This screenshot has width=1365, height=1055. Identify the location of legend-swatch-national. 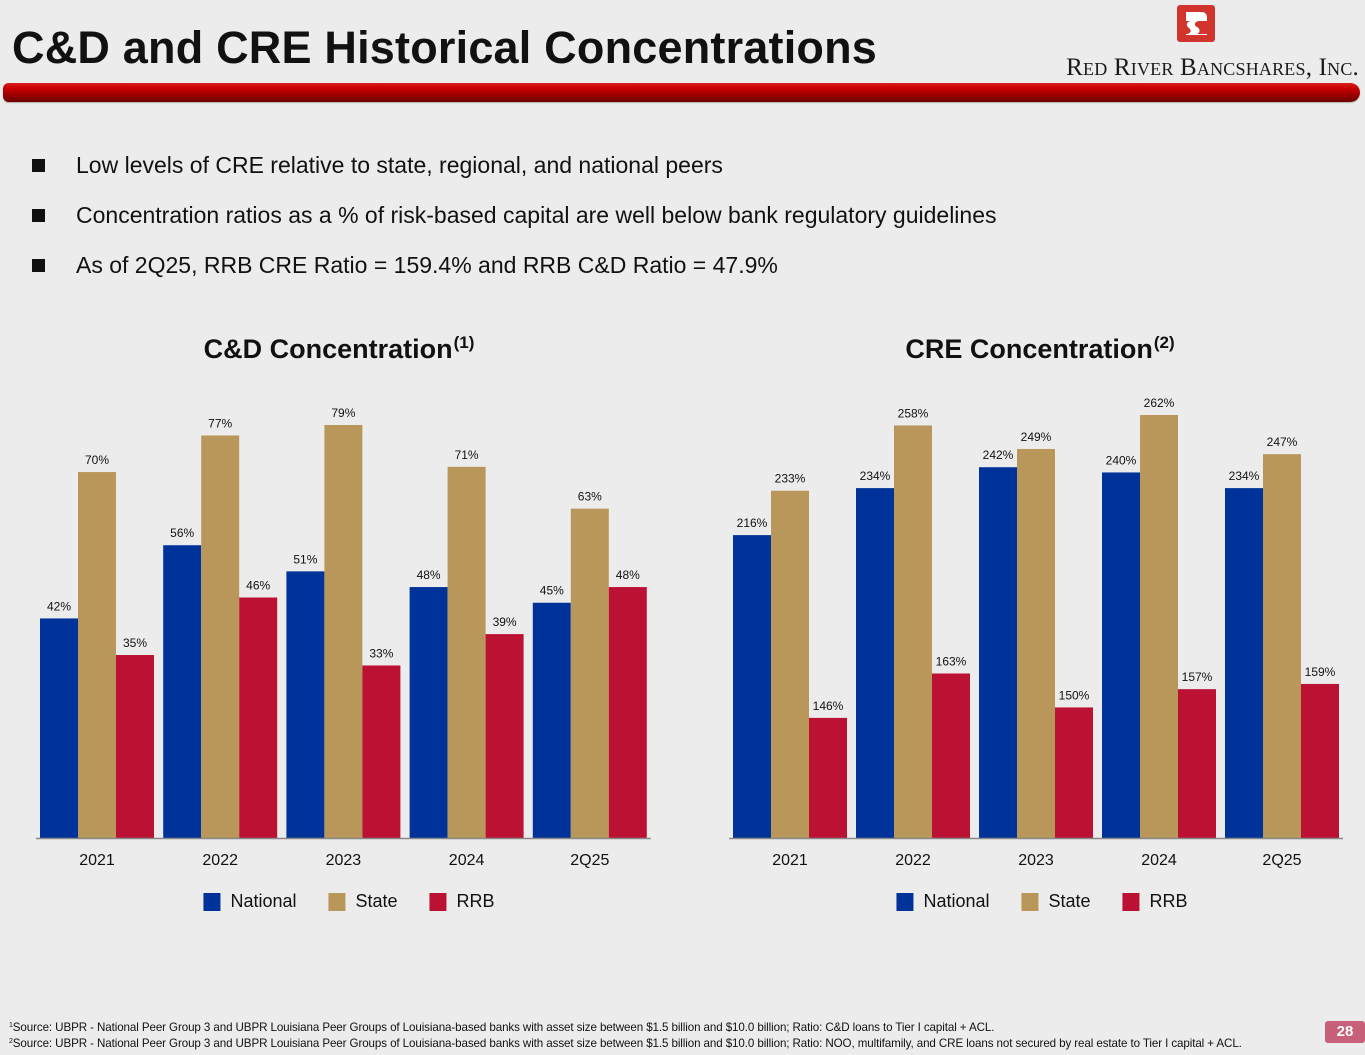
(212, 901).